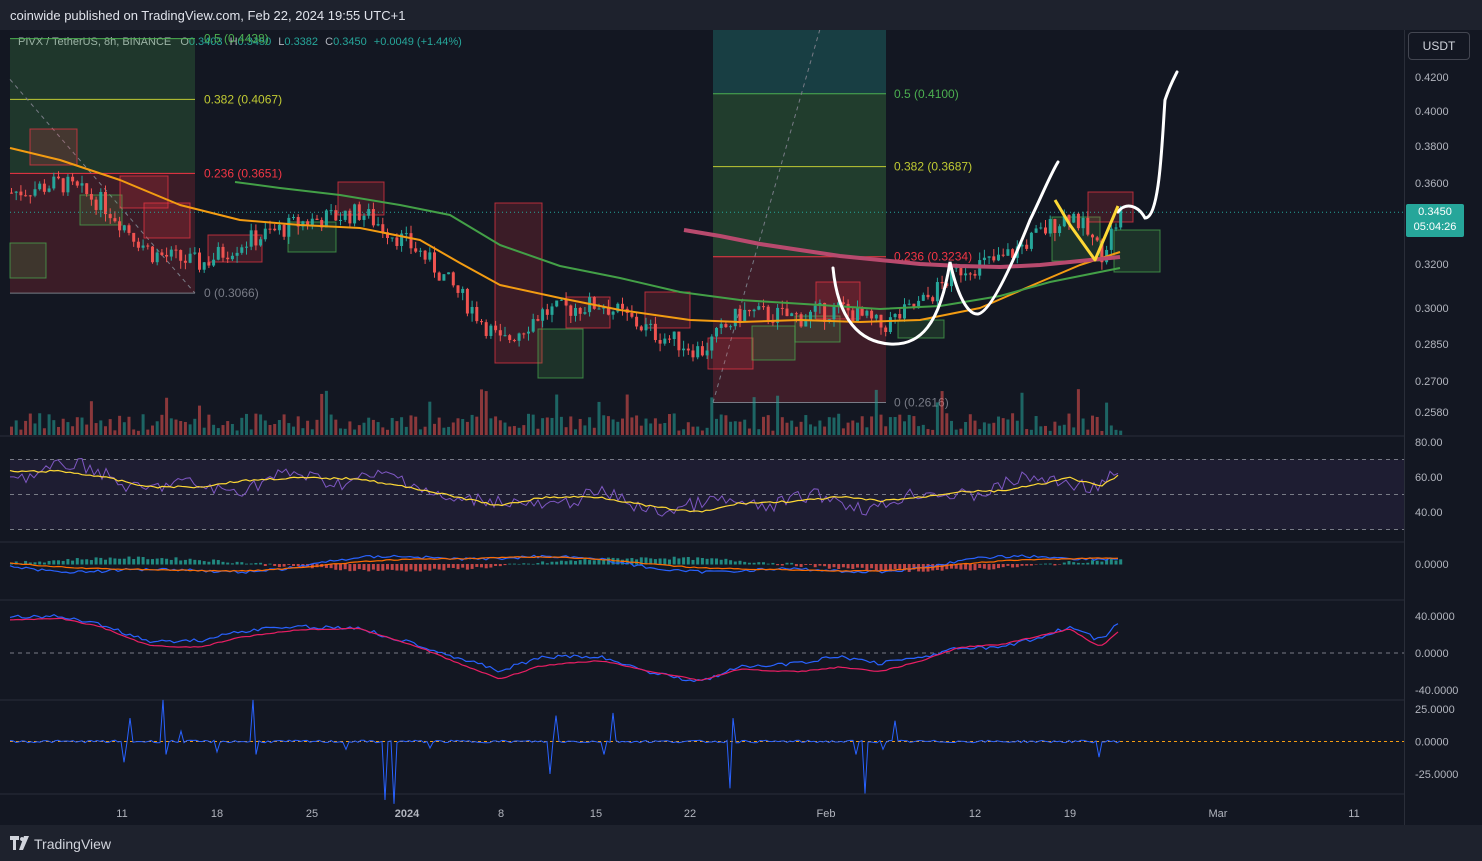 The image size is (1482, 861). I want to click on pane-tick-label: 0.0000, so click(1432, 654).